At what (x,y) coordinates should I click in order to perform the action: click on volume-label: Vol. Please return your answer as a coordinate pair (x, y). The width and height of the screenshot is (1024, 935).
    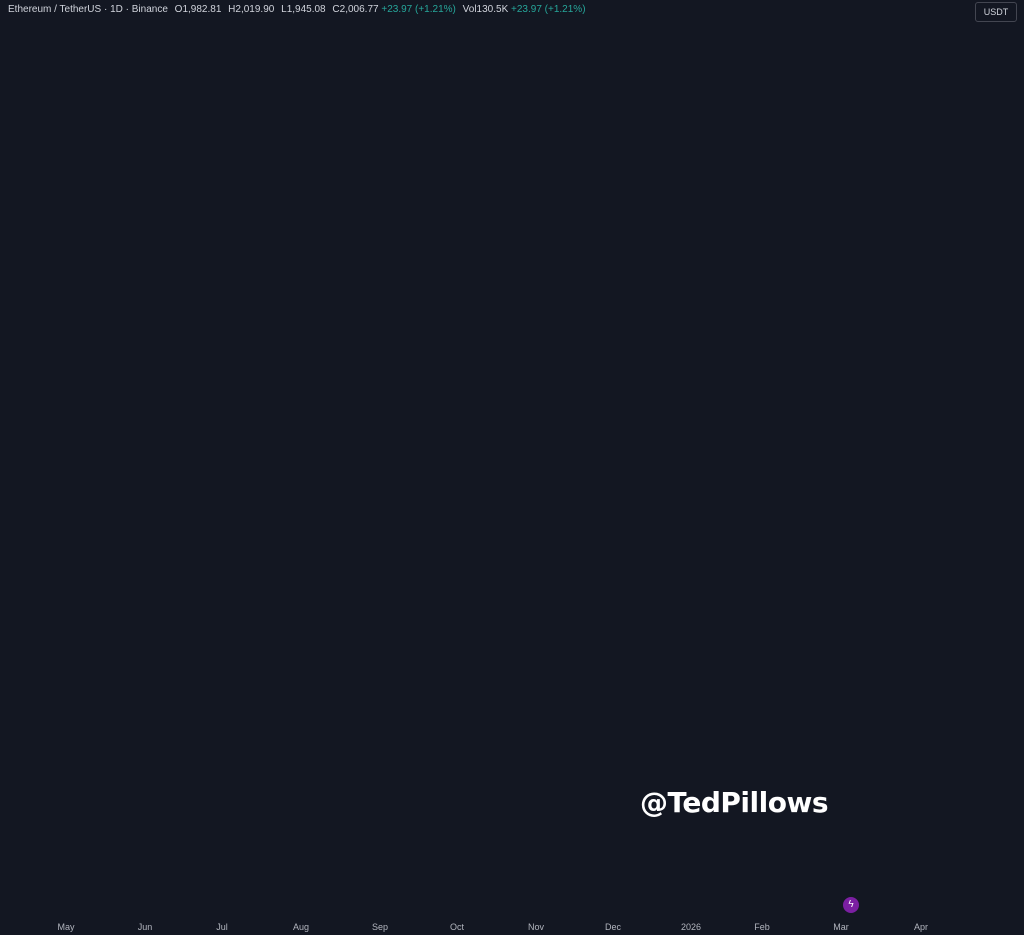
    Looking at the image, I should click on (469, 9).